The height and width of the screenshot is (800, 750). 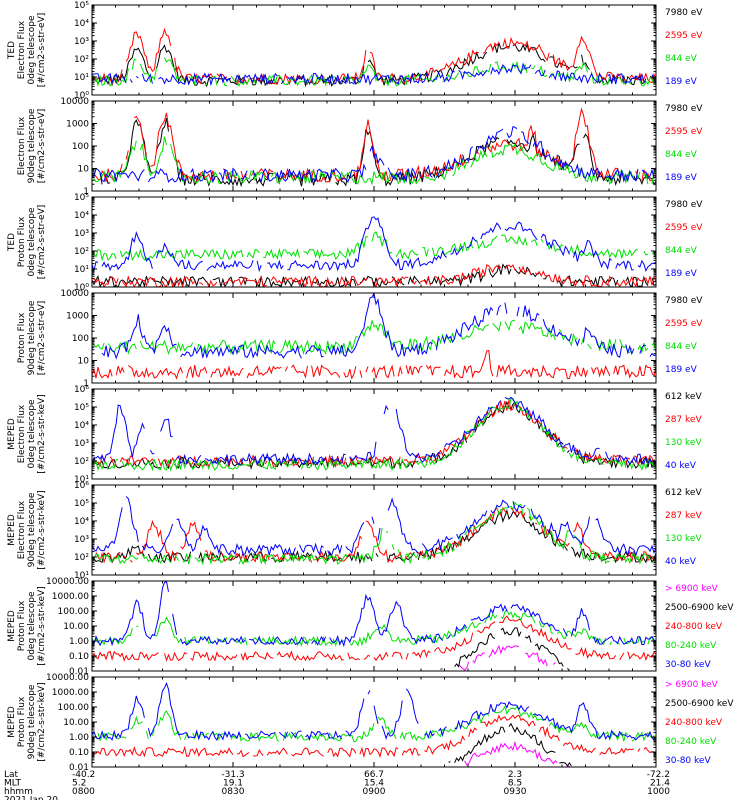 What do you see at coordinates (683, 539) in the screenshot?
I see `legend-entry: 130 keV` at bounding box center [683, 539].